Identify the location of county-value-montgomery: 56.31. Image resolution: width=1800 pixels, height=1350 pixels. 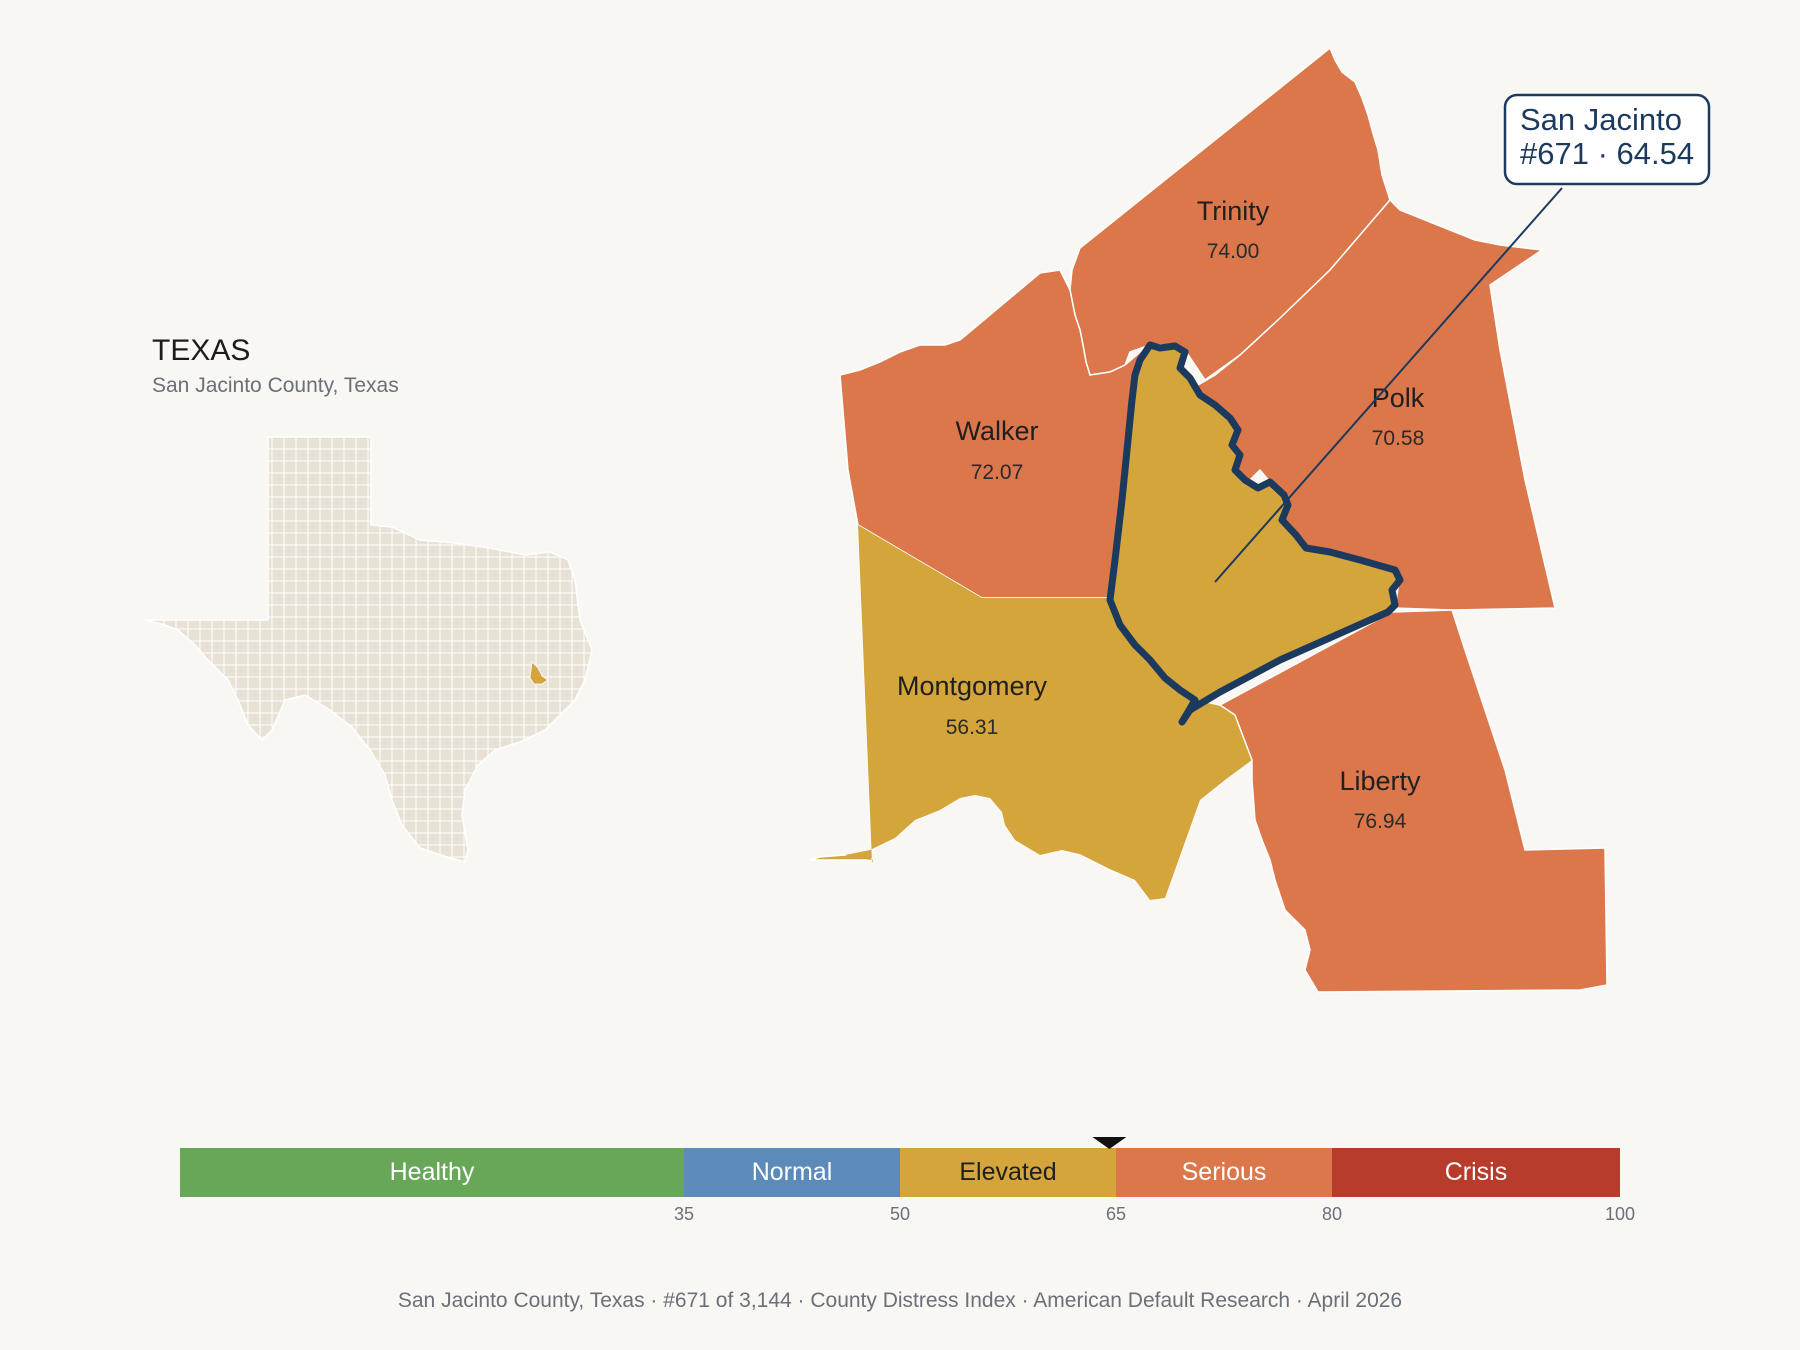
(972, 727).